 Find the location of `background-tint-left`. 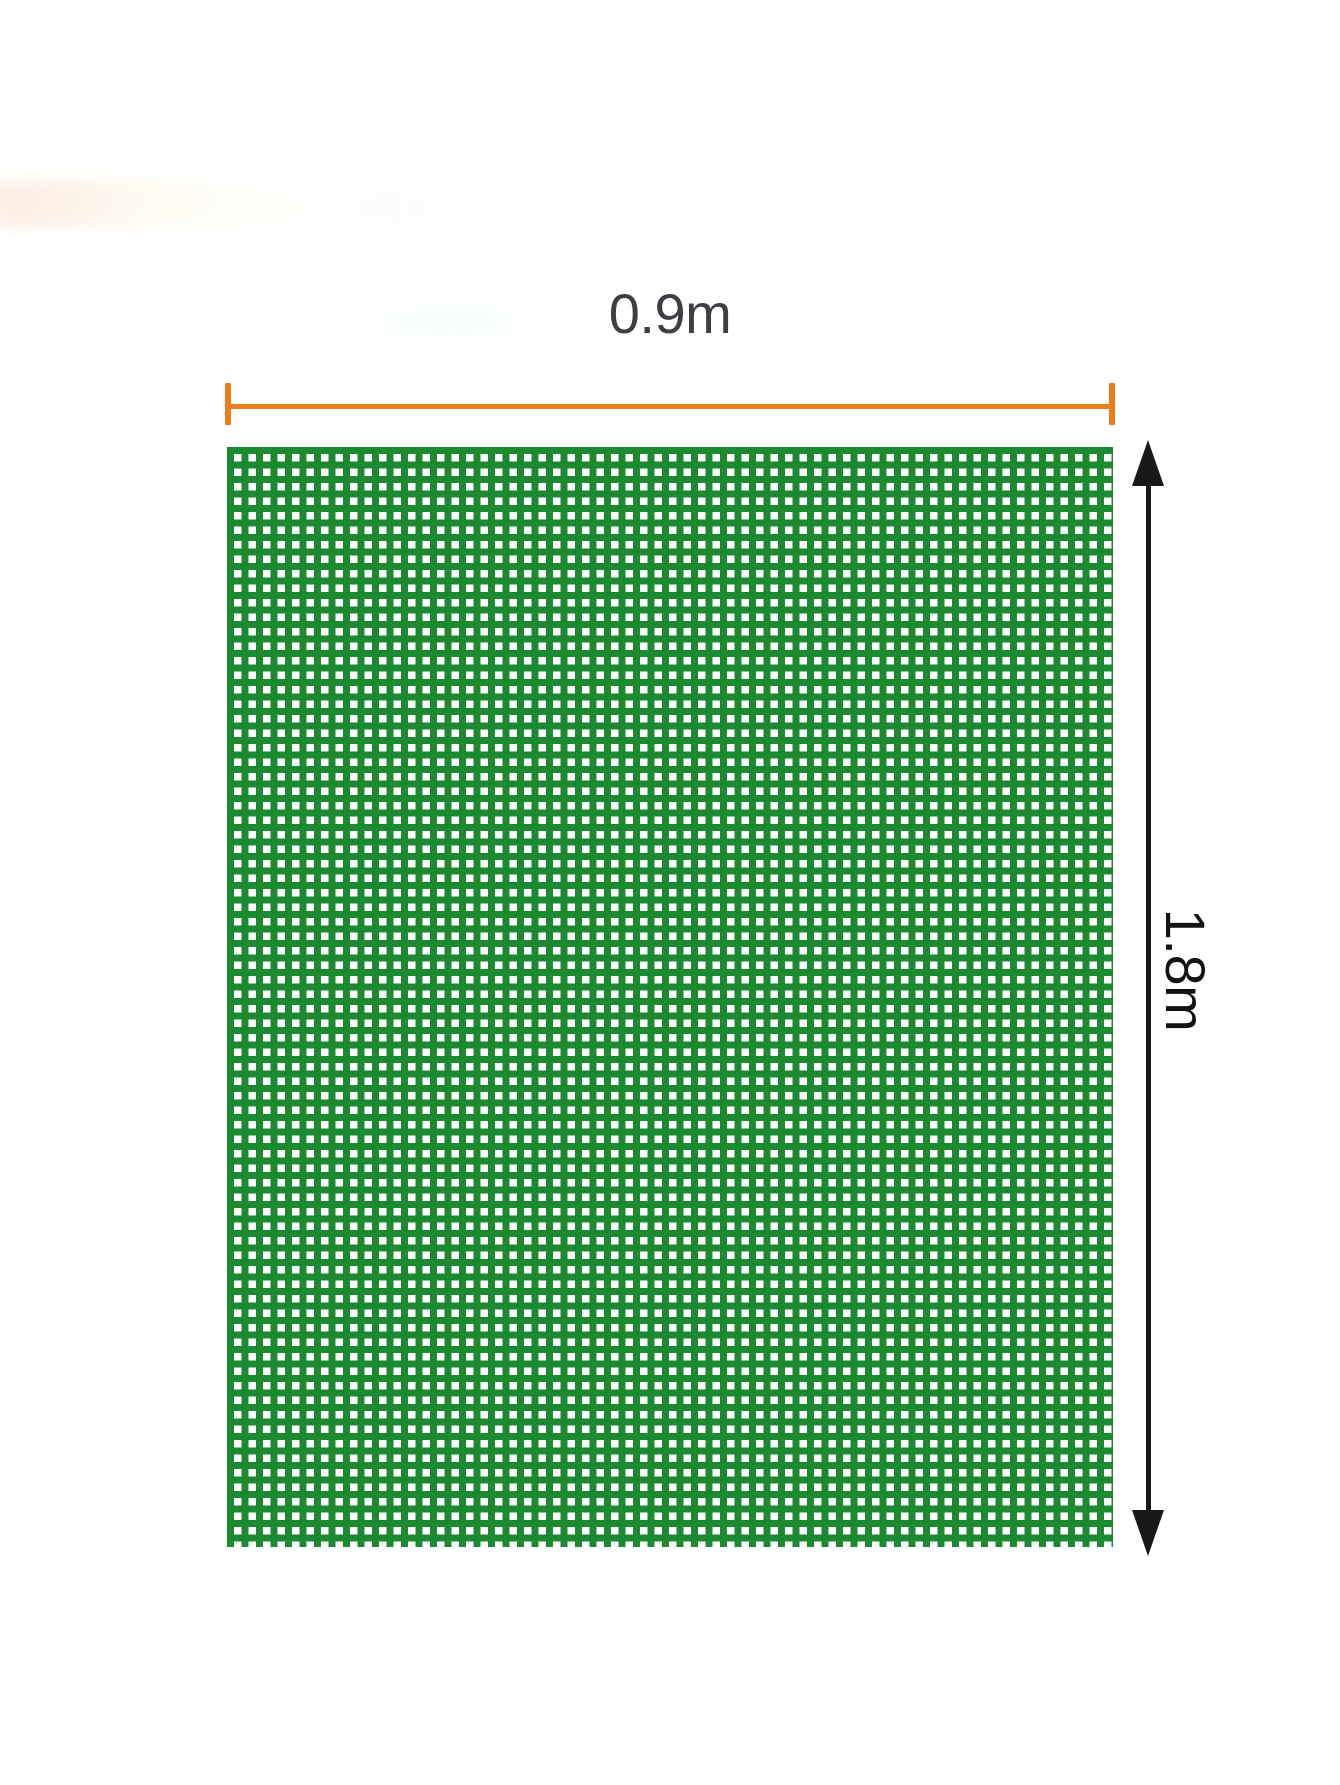

background-tint-left is located at coordinates (120, 199).